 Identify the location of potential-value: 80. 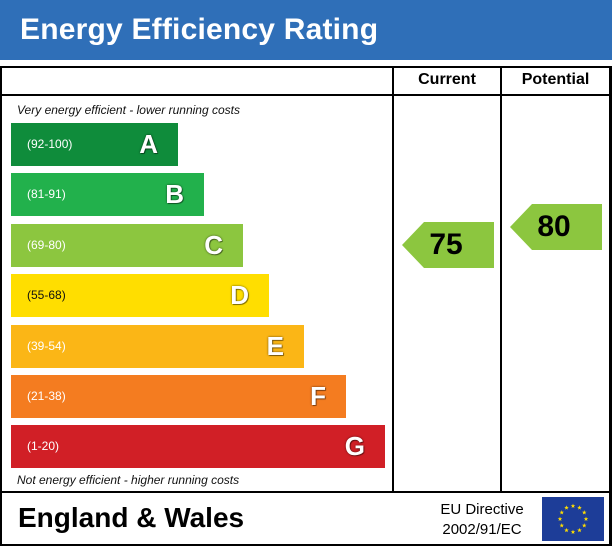
(554, 226).